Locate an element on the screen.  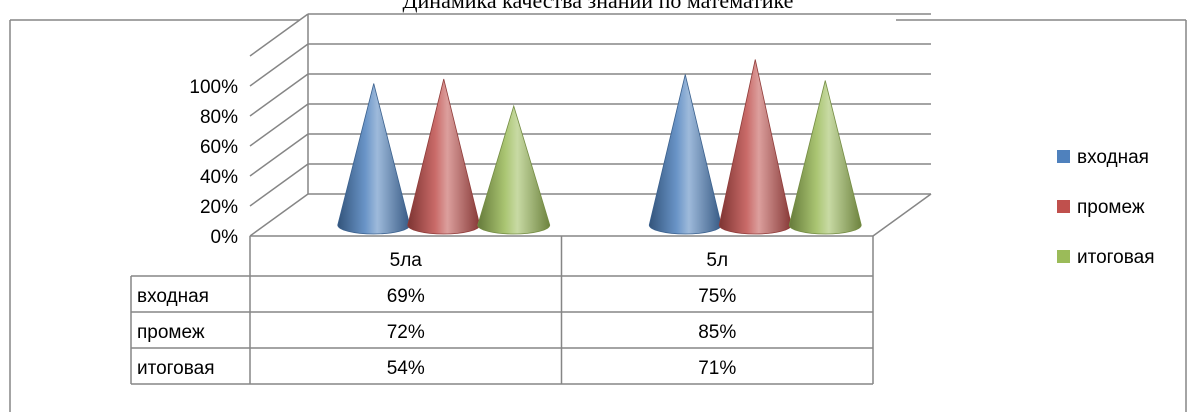
table-cell: 69% is located at coordinates (406, 296).